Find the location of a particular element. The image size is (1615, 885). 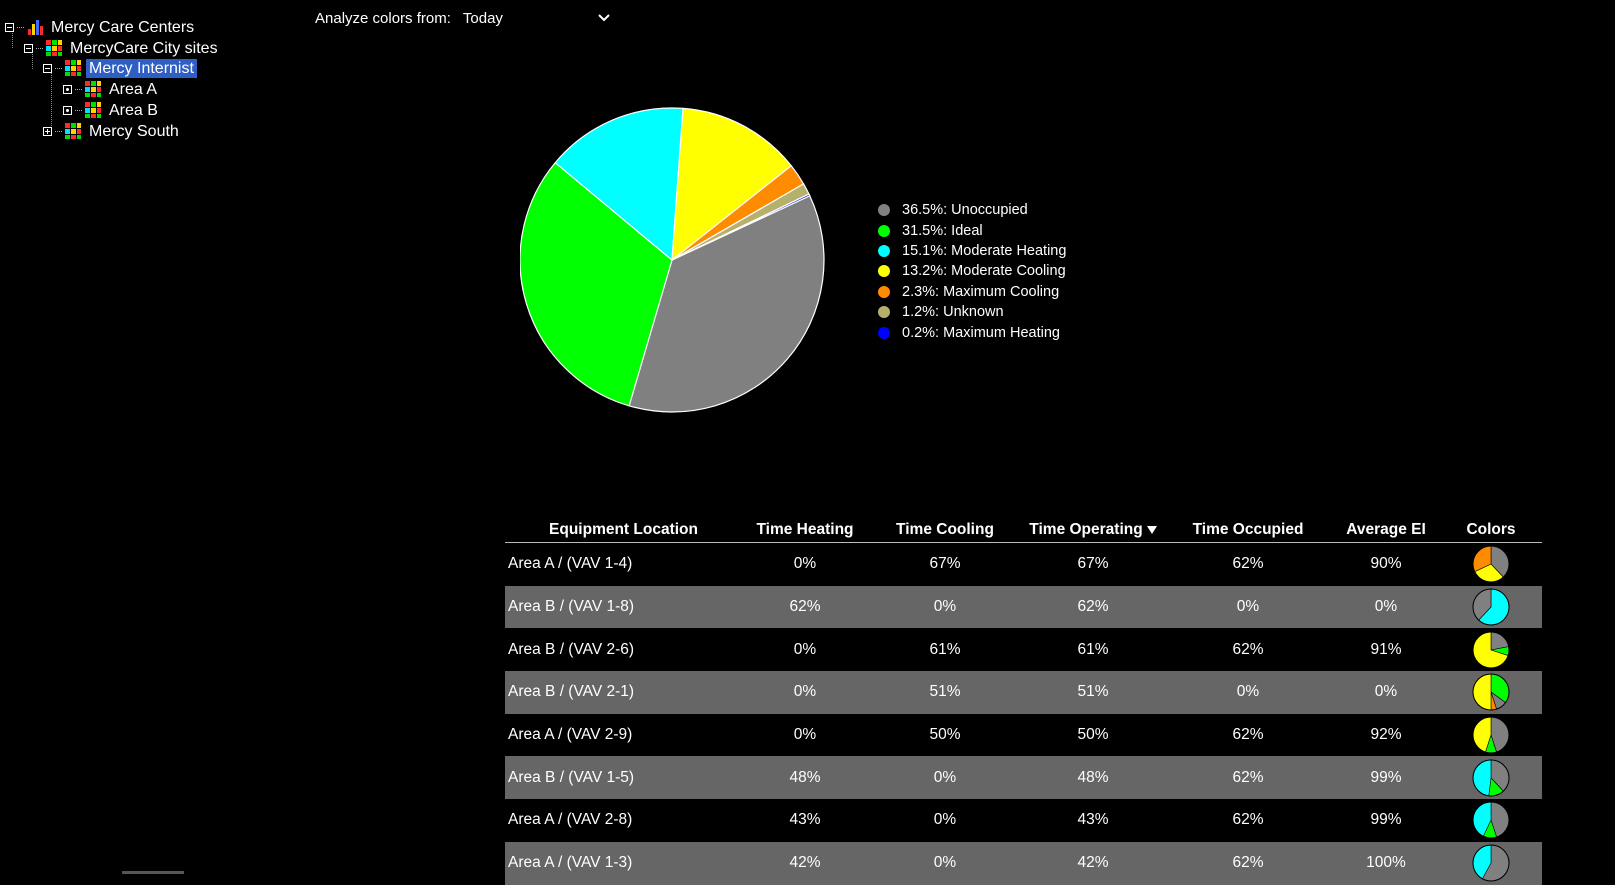

tree-guide-line is located at coordinates (32, 60).